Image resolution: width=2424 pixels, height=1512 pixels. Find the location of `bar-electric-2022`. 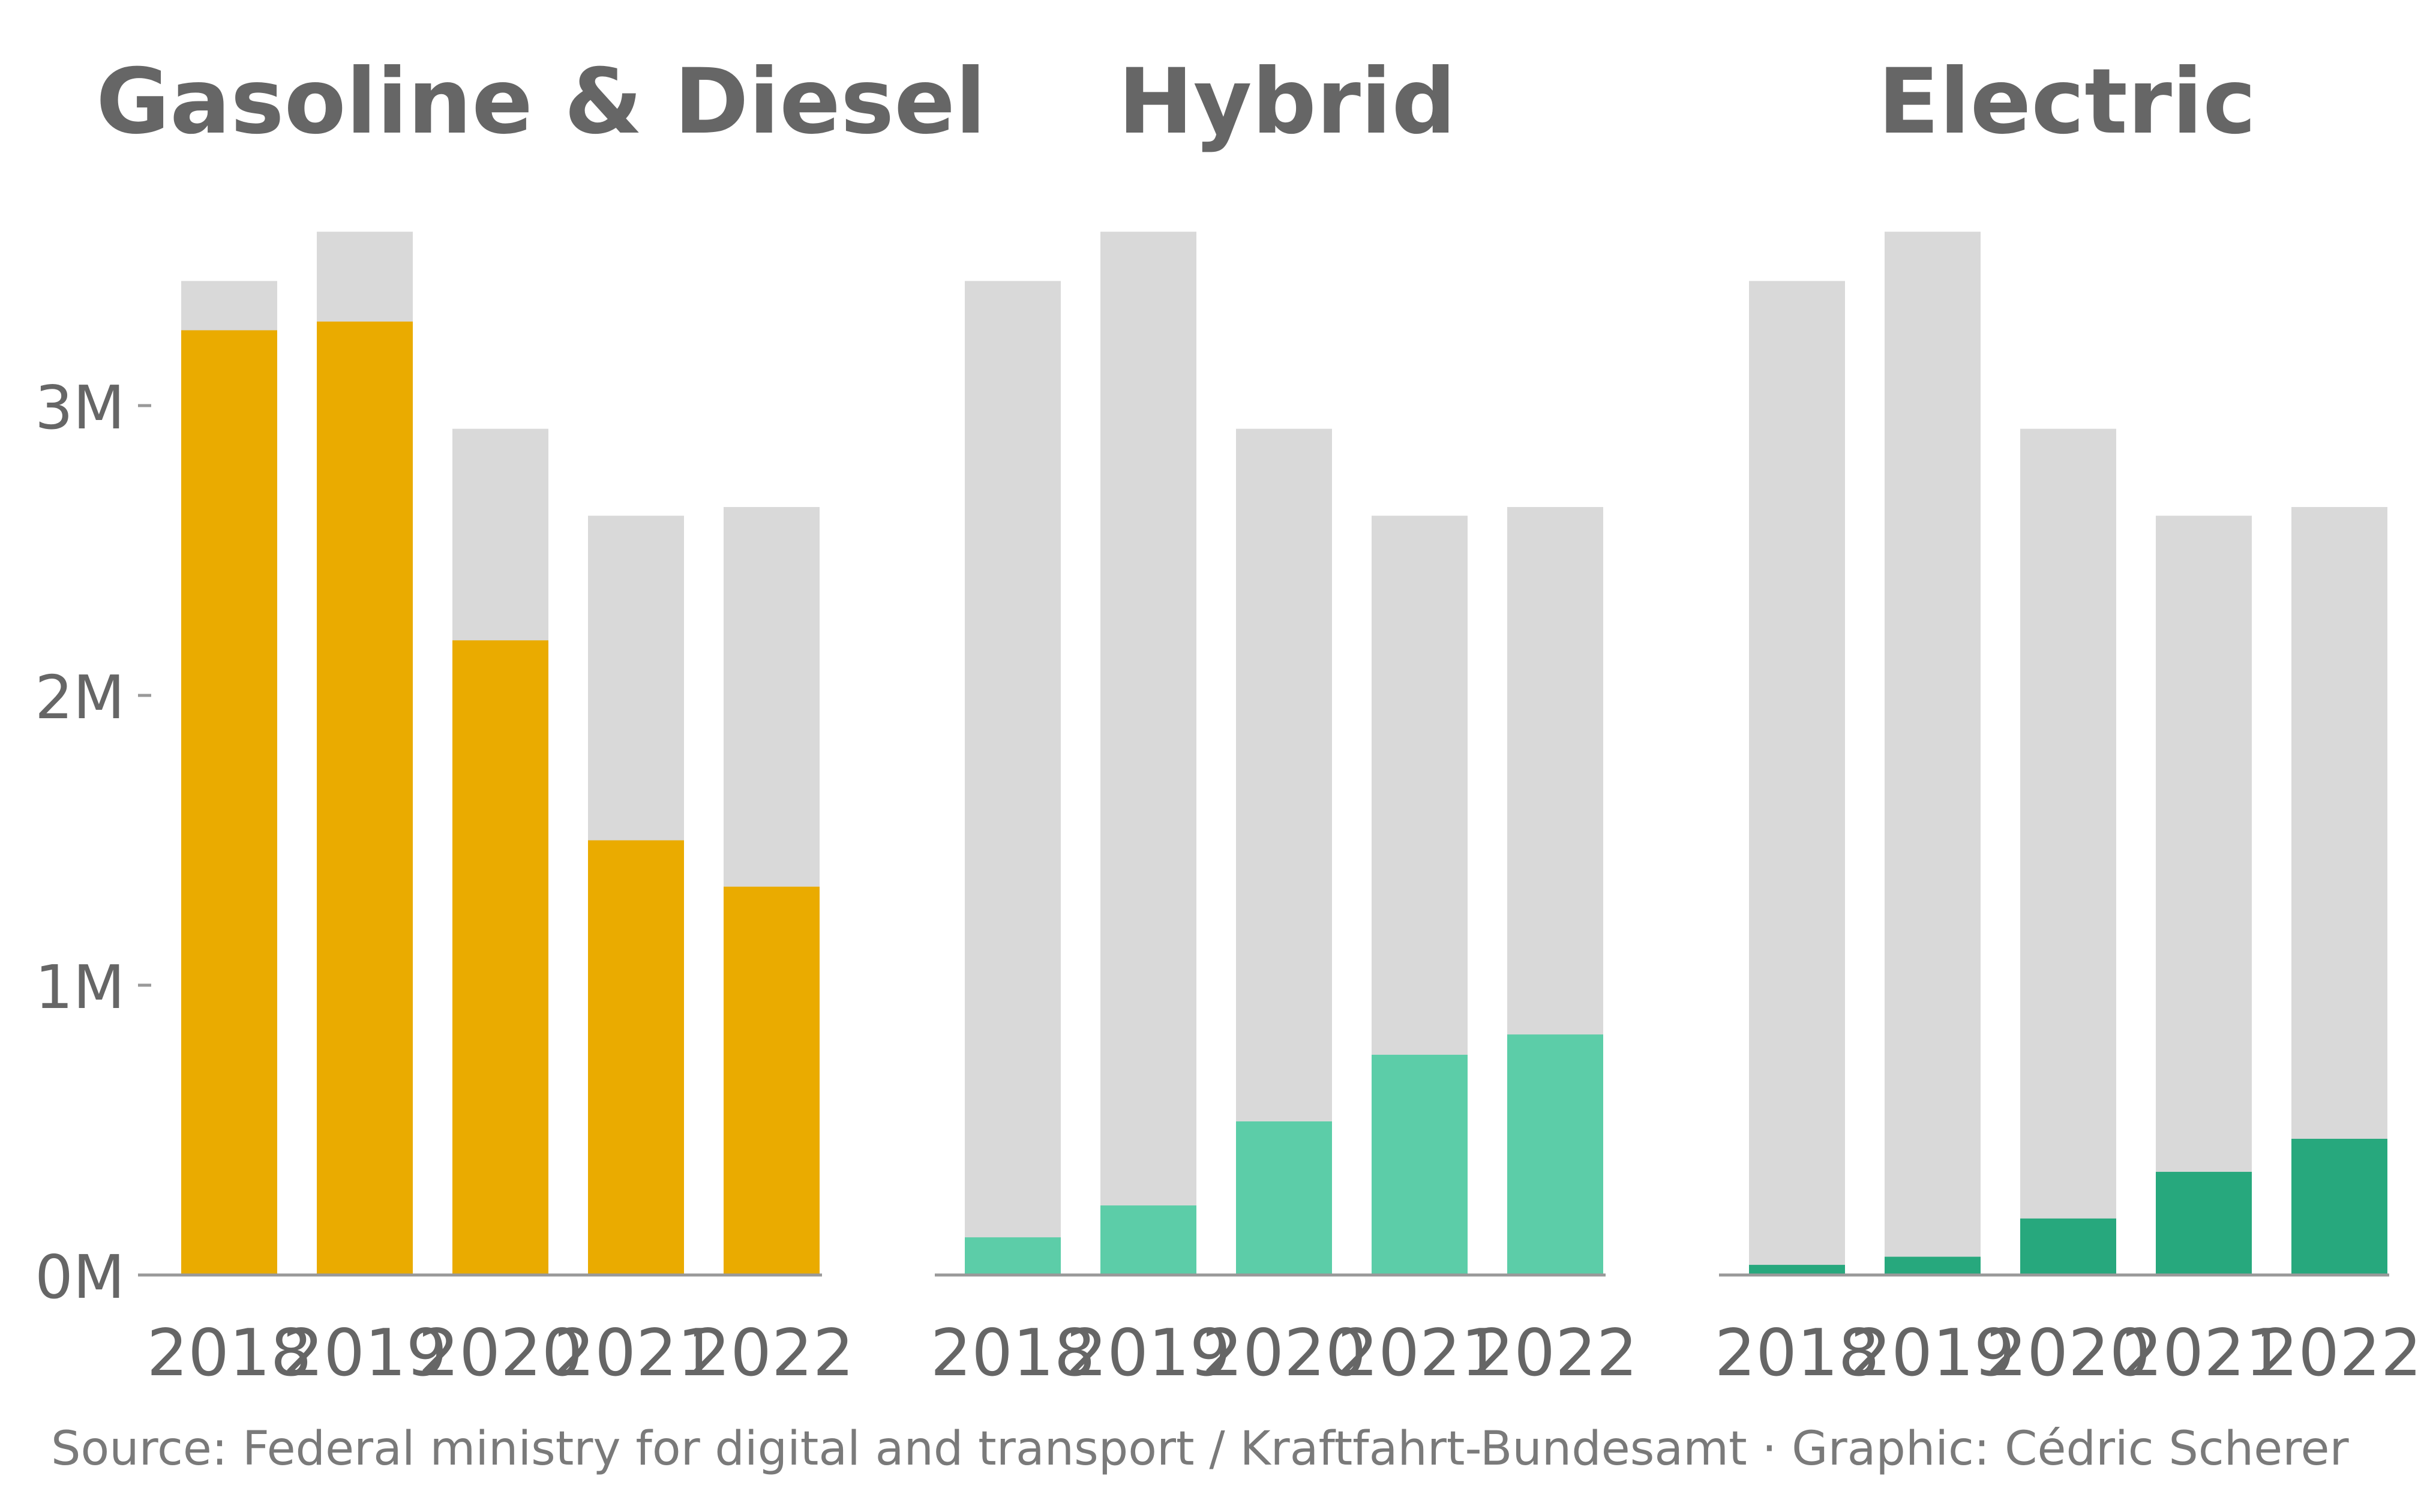

bar-electric-2022 is located at coordinates (2339, 1206).